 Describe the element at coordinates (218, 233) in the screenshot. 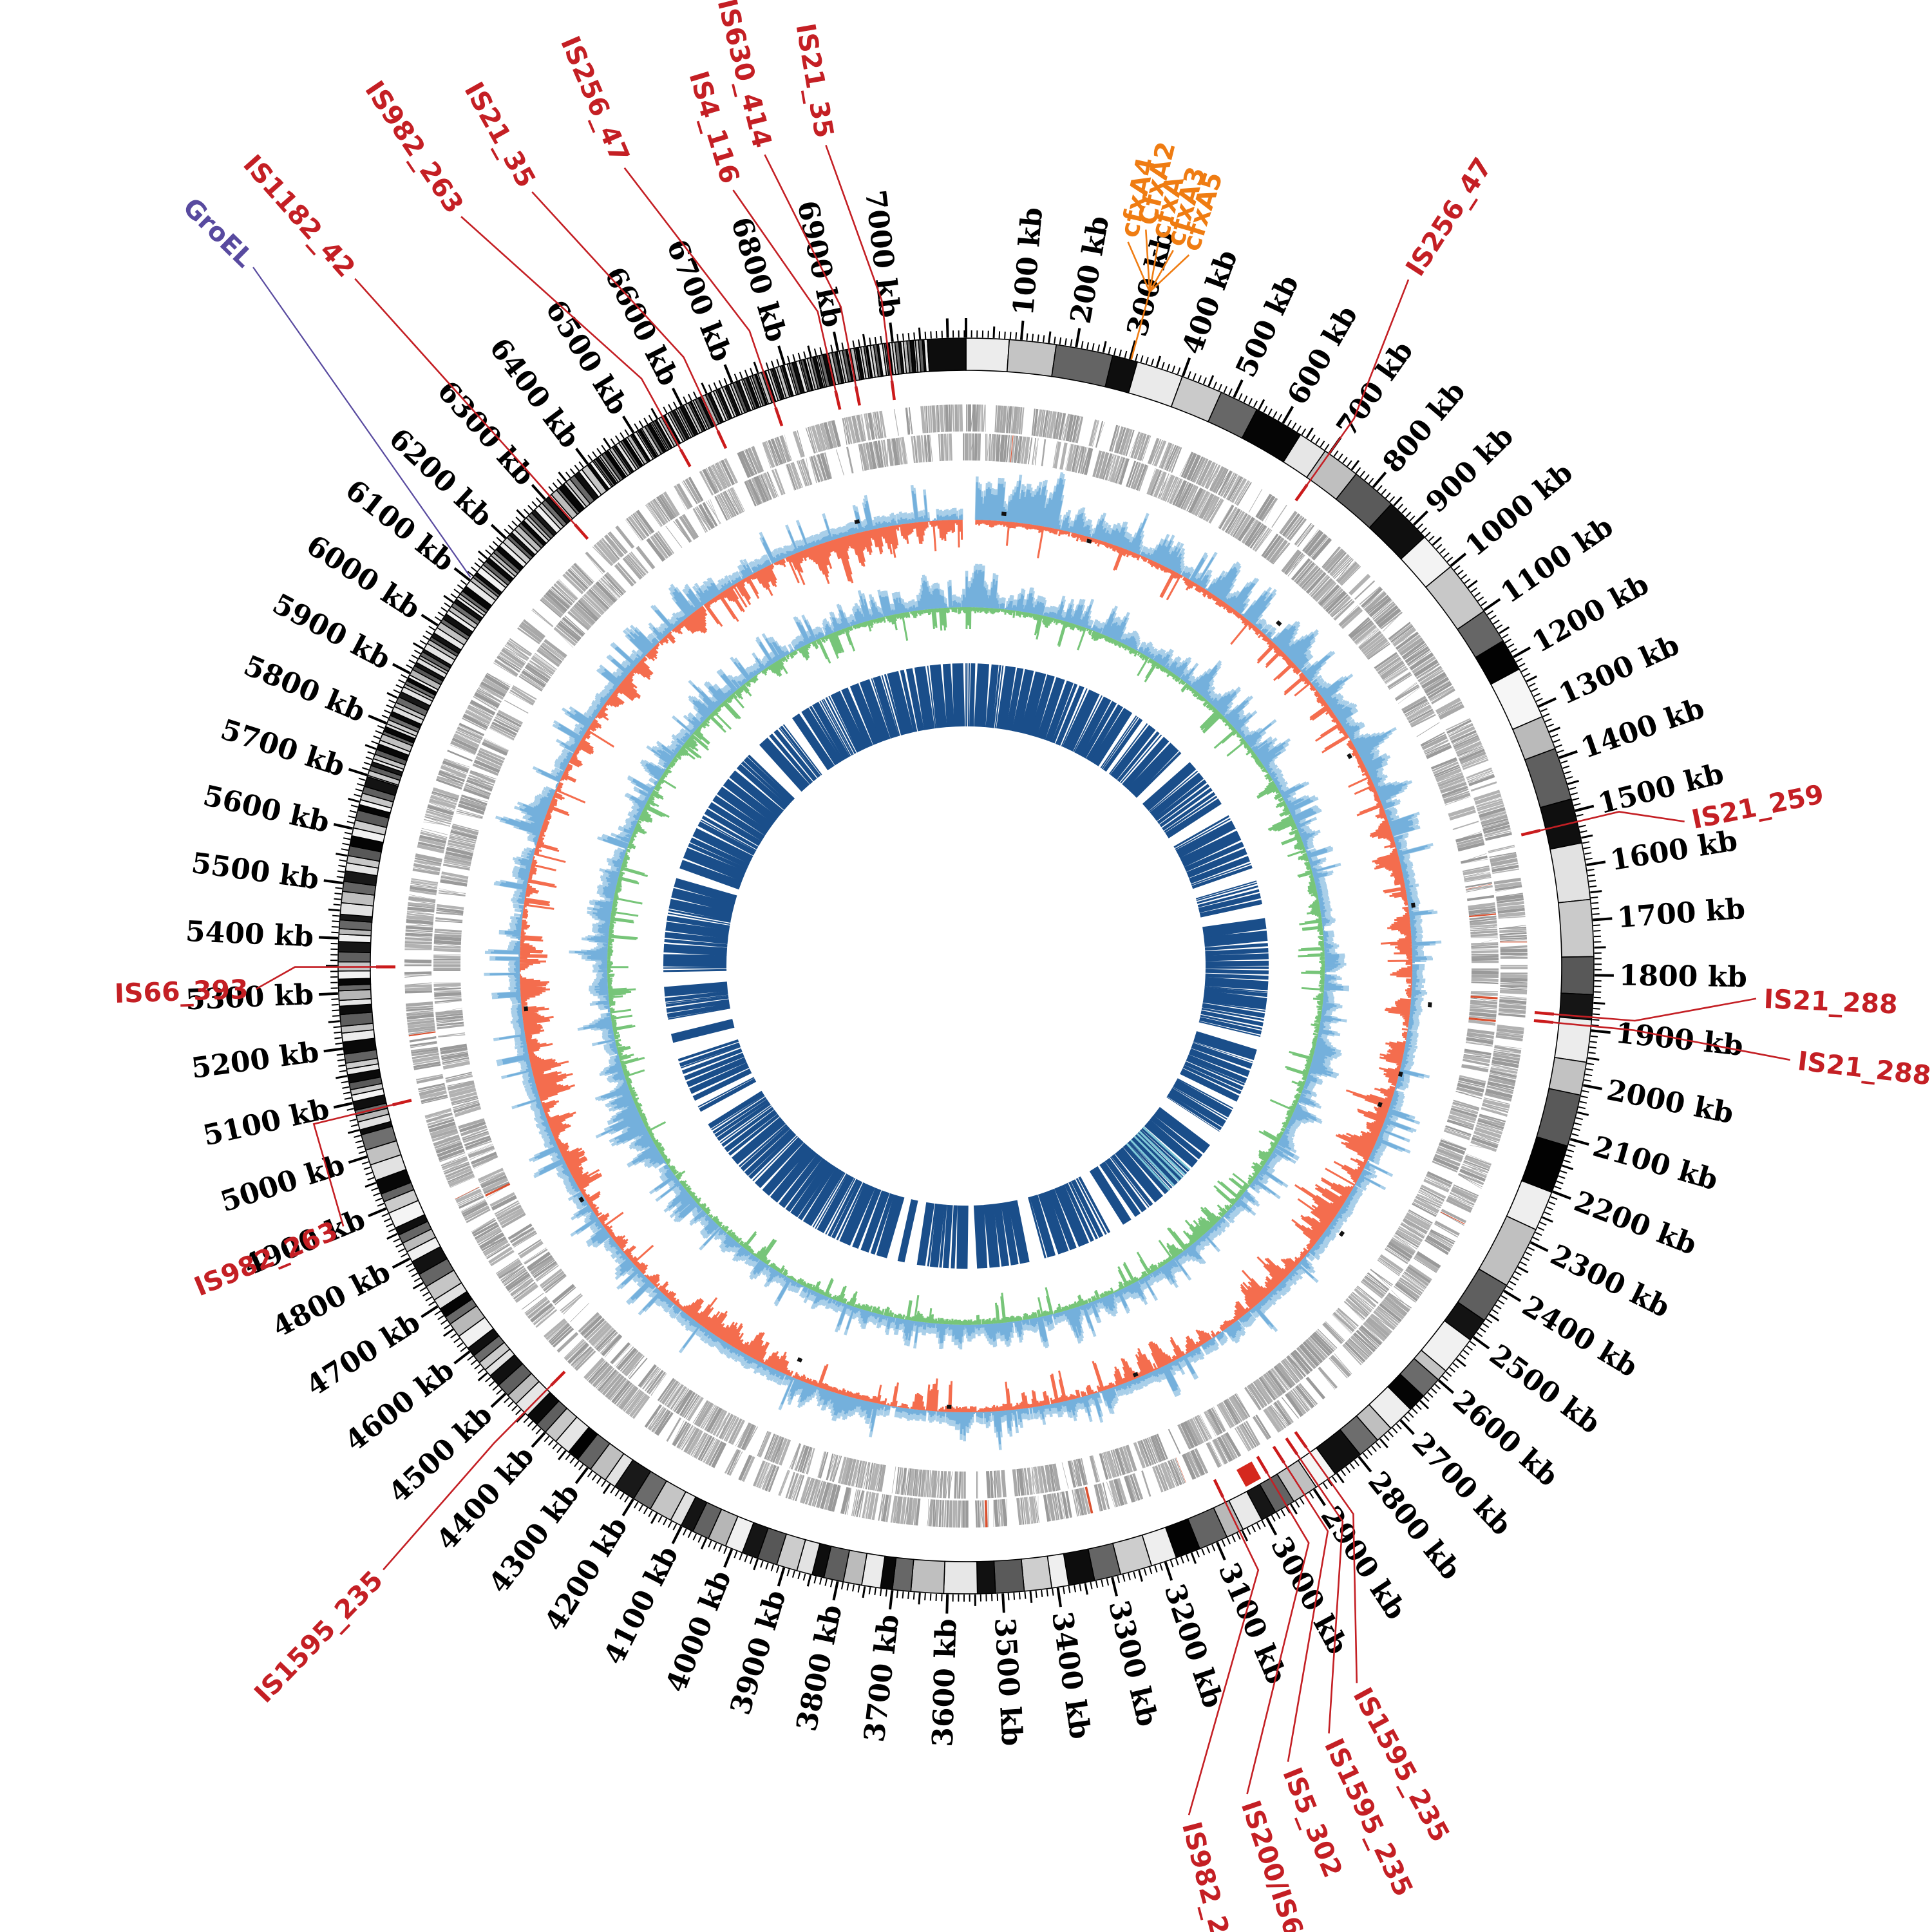

I see `gene-label: GroEL` at that location.